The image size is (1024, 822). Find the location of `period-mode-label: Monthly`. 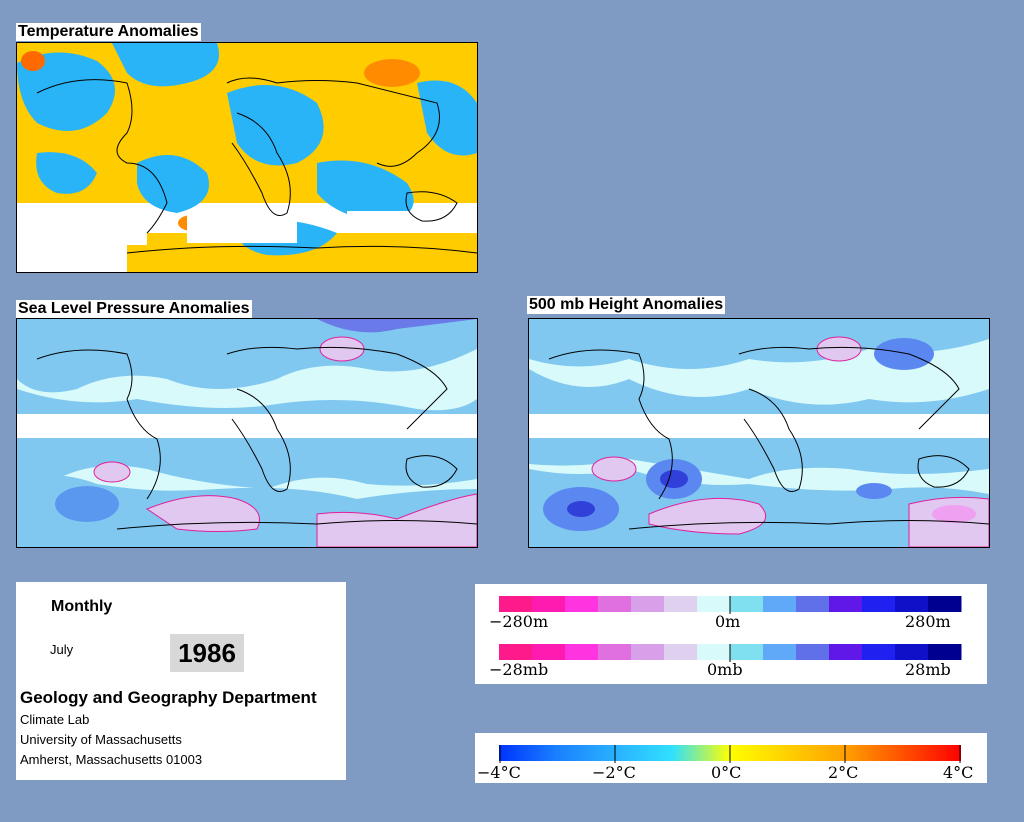

period-mode-label: Monthly is located at coordinates (82, 606).